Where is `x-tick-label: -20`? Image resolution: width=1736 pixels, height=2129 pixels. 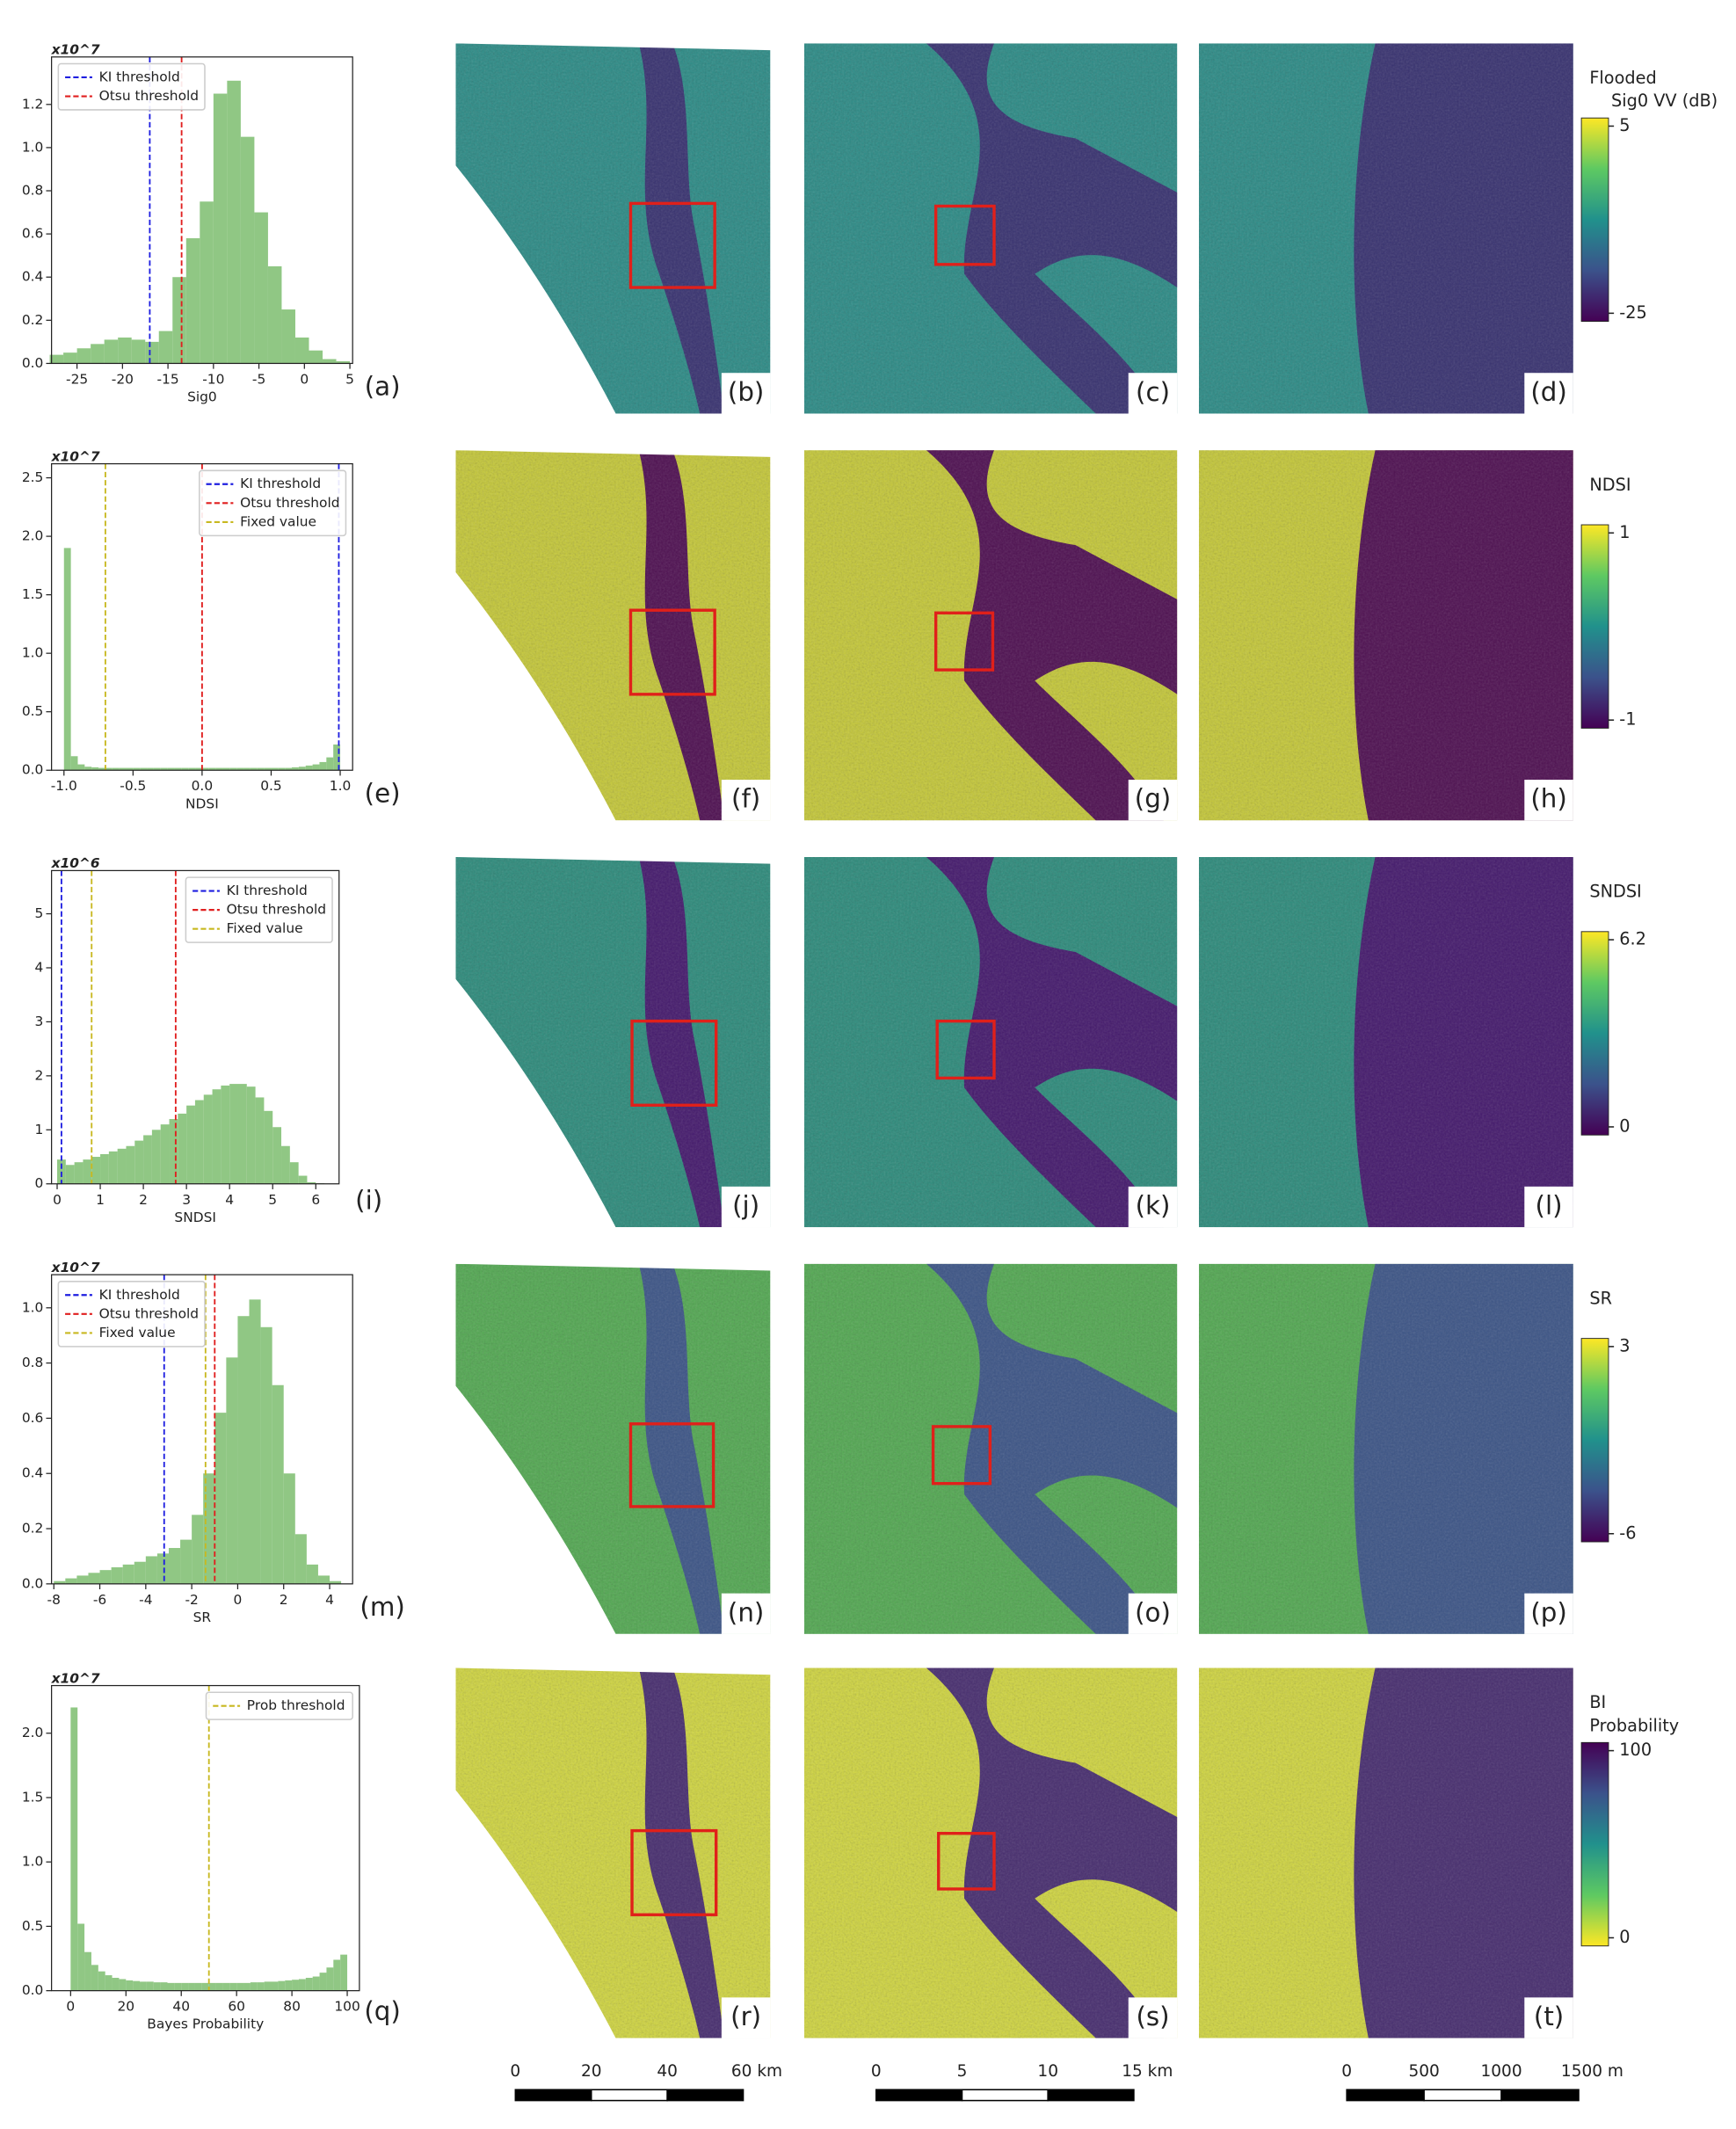 x-tick-label: -20 is located at coordinates (123, 379).